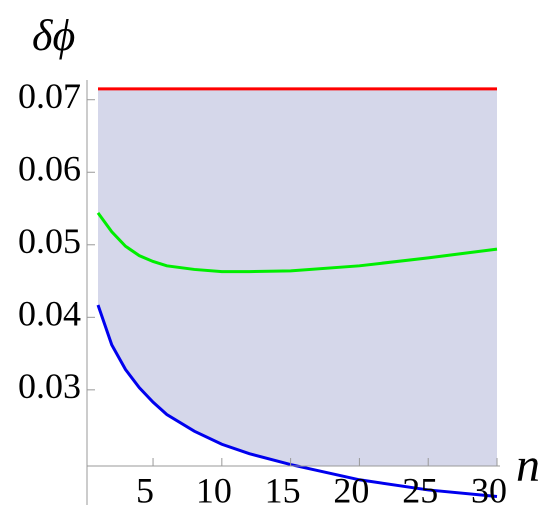 The height and width of the screenshot is (522, 548). I want to click on x-tick-label: 10, so click(214, 490).